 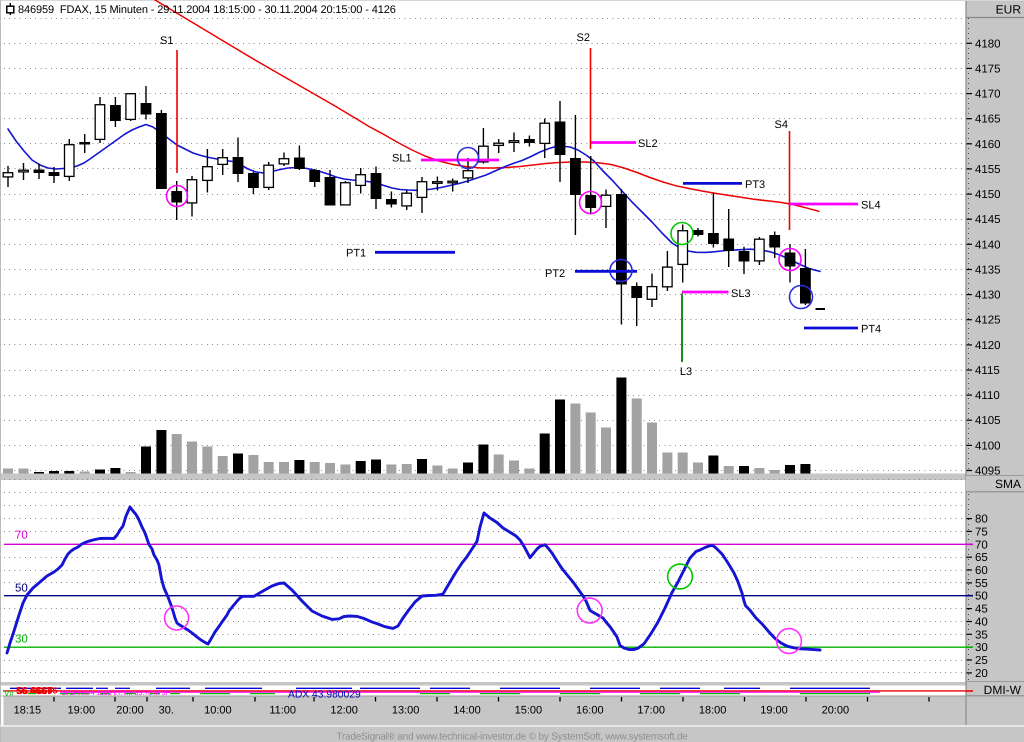 I want to click on svg-text: 4140, so click(x=988, y=245).